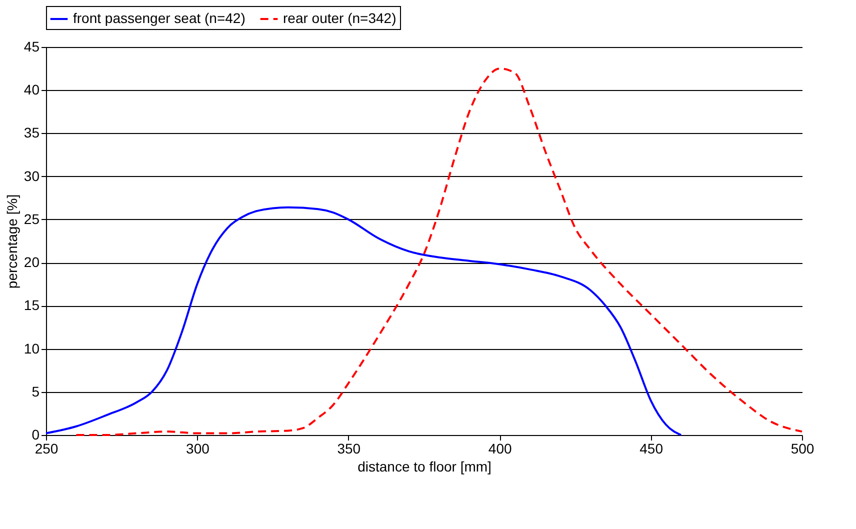 The height and width of the screenshot is (529, 856). What do you see at coordinates (198, 448) in the screenshot?
I see `x-tick-label: 300` at bounding box center [198, 448].